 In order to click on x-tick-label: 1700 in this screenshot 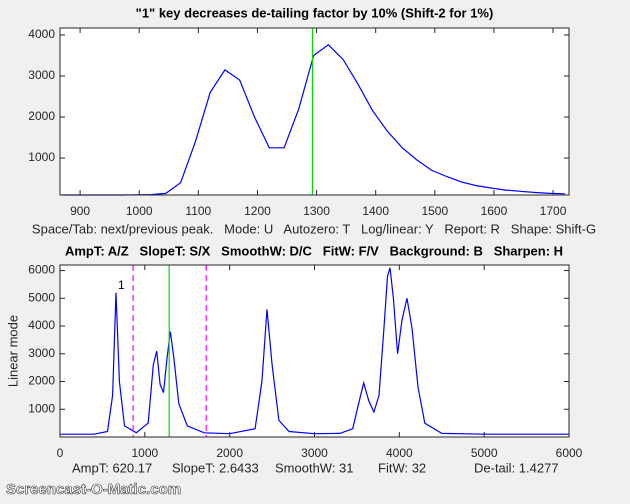, I will do `click(553, 211)`.